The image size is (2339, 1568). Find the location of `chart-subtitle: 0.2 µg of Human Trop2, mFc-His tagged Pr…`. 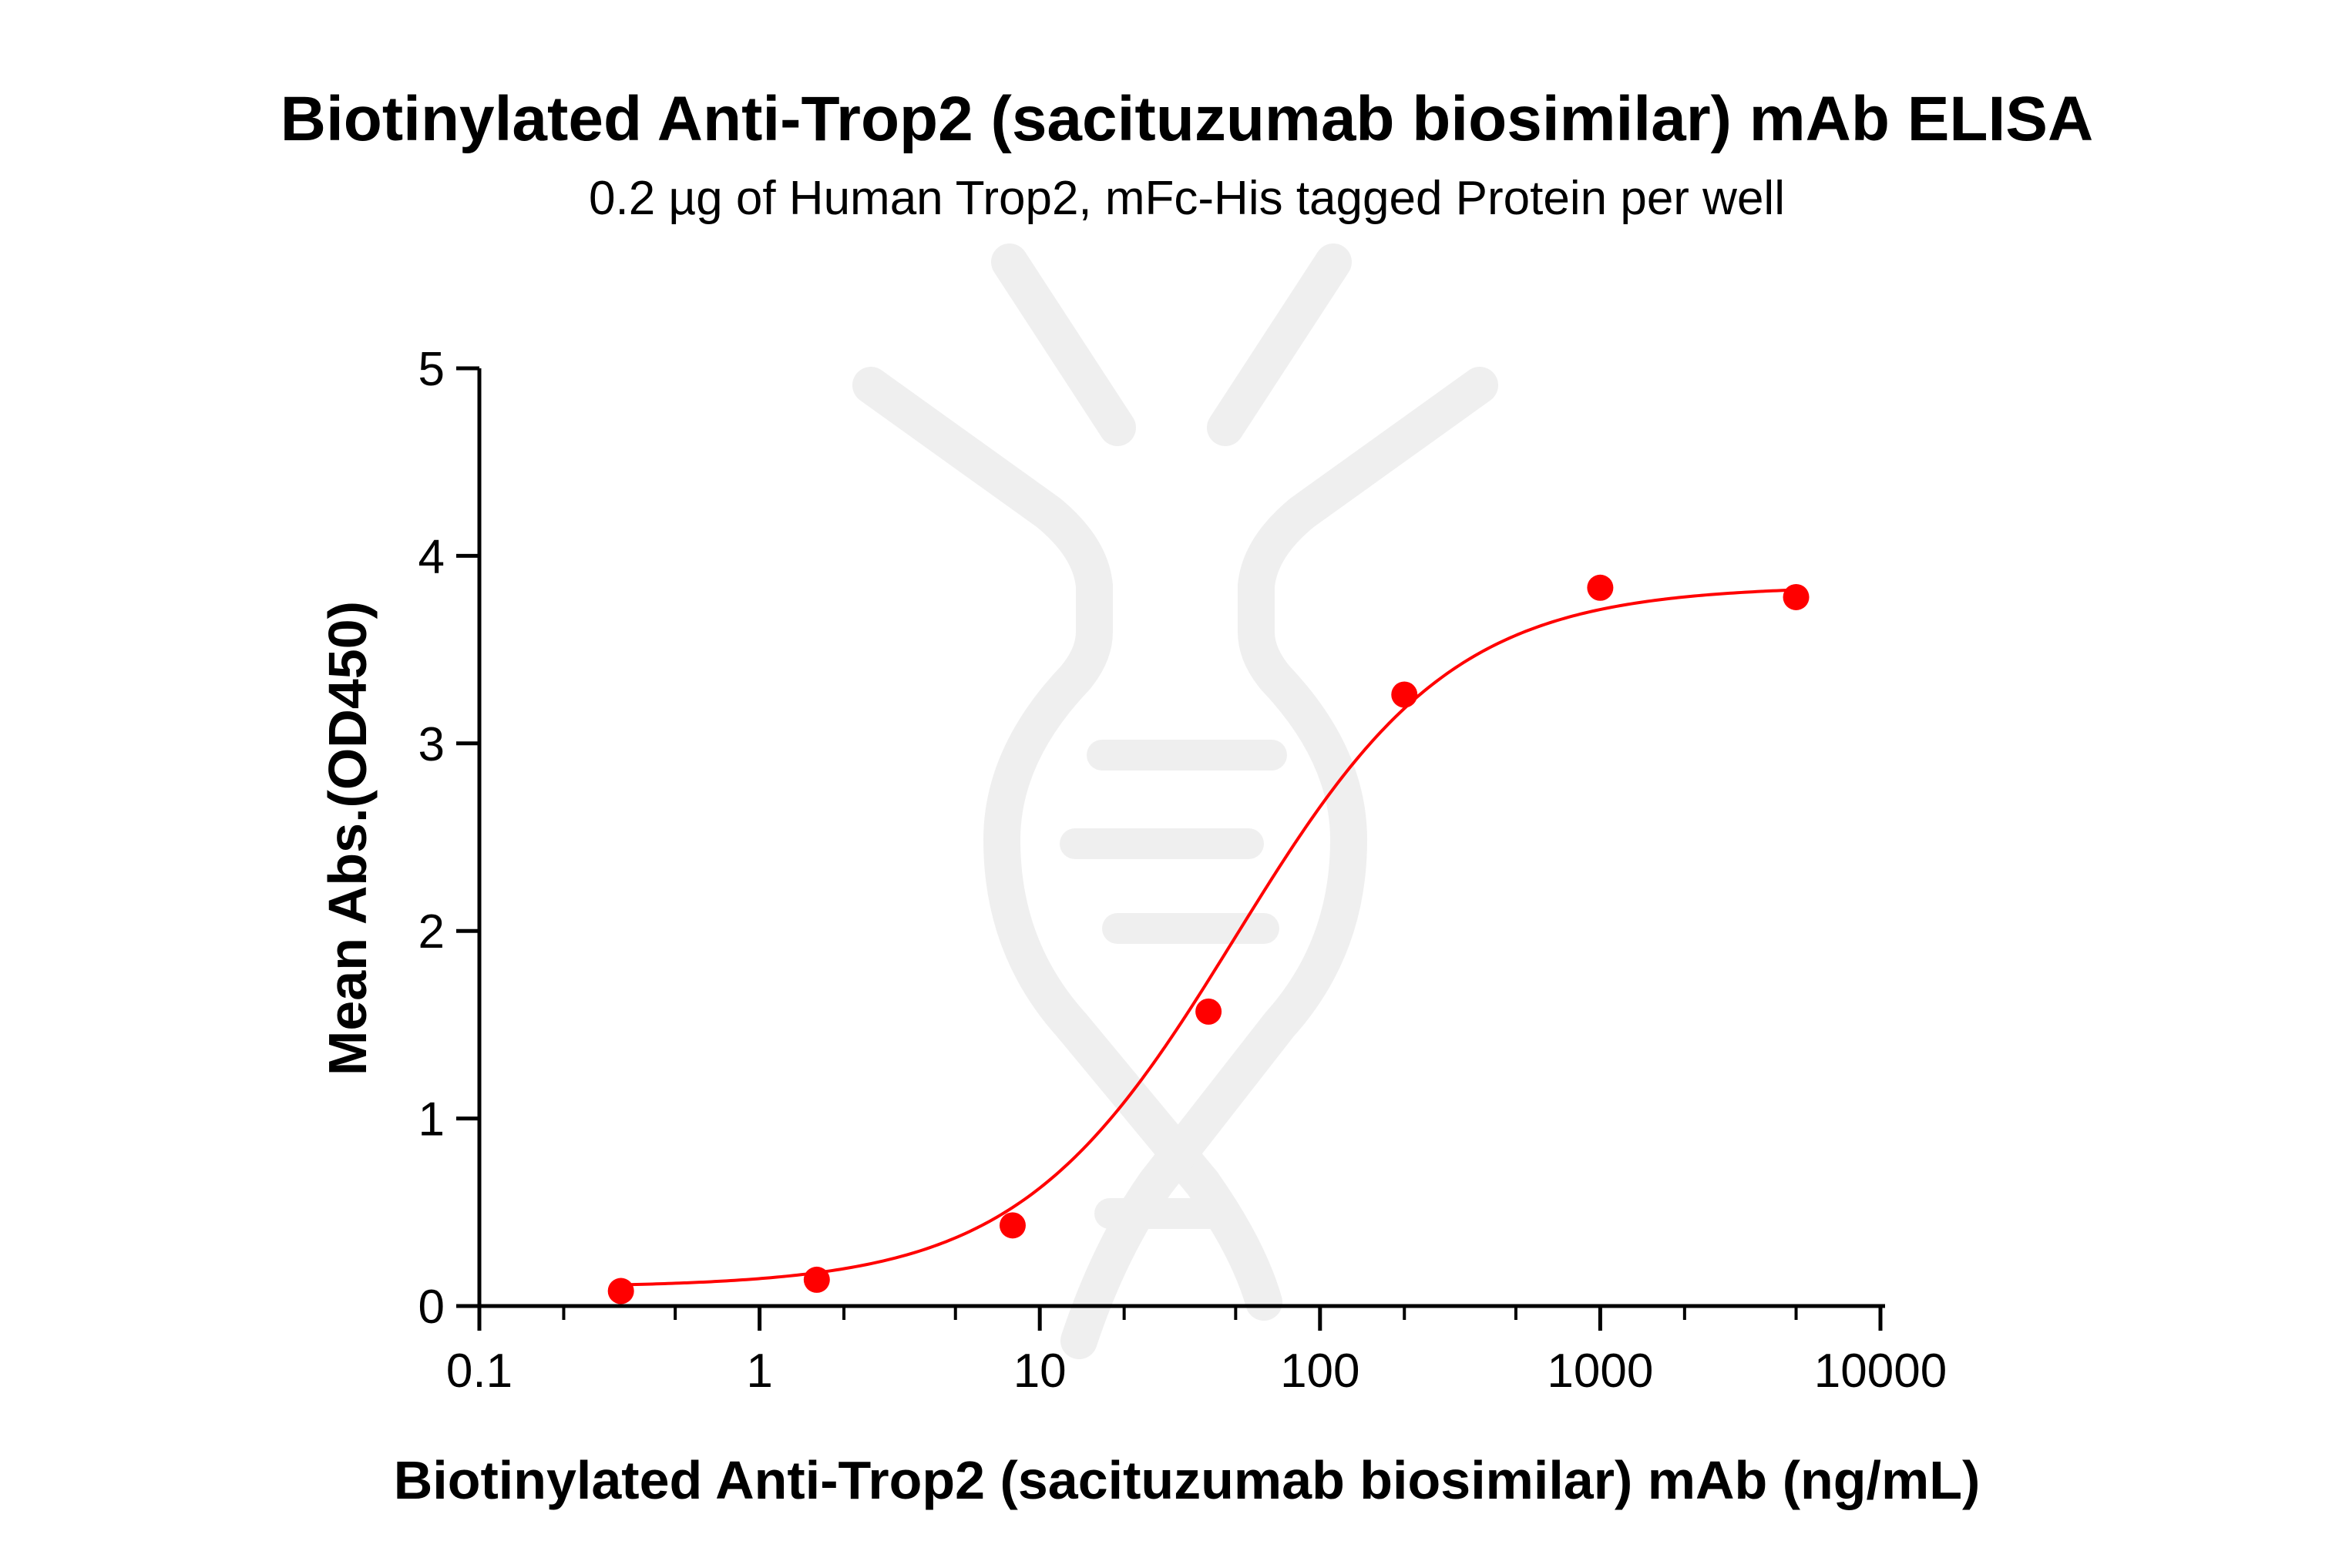

chart-subtitle: 0.2 µg of Human Trop2, mFc-His tagged Pr… is located at coordinates (1187, 198).